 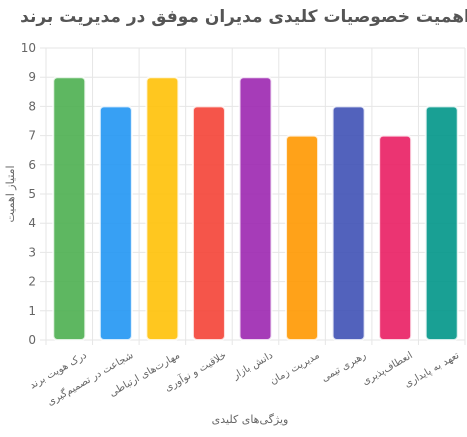 I want to click on y-tick-label: 3, so click(x=32, y=252).